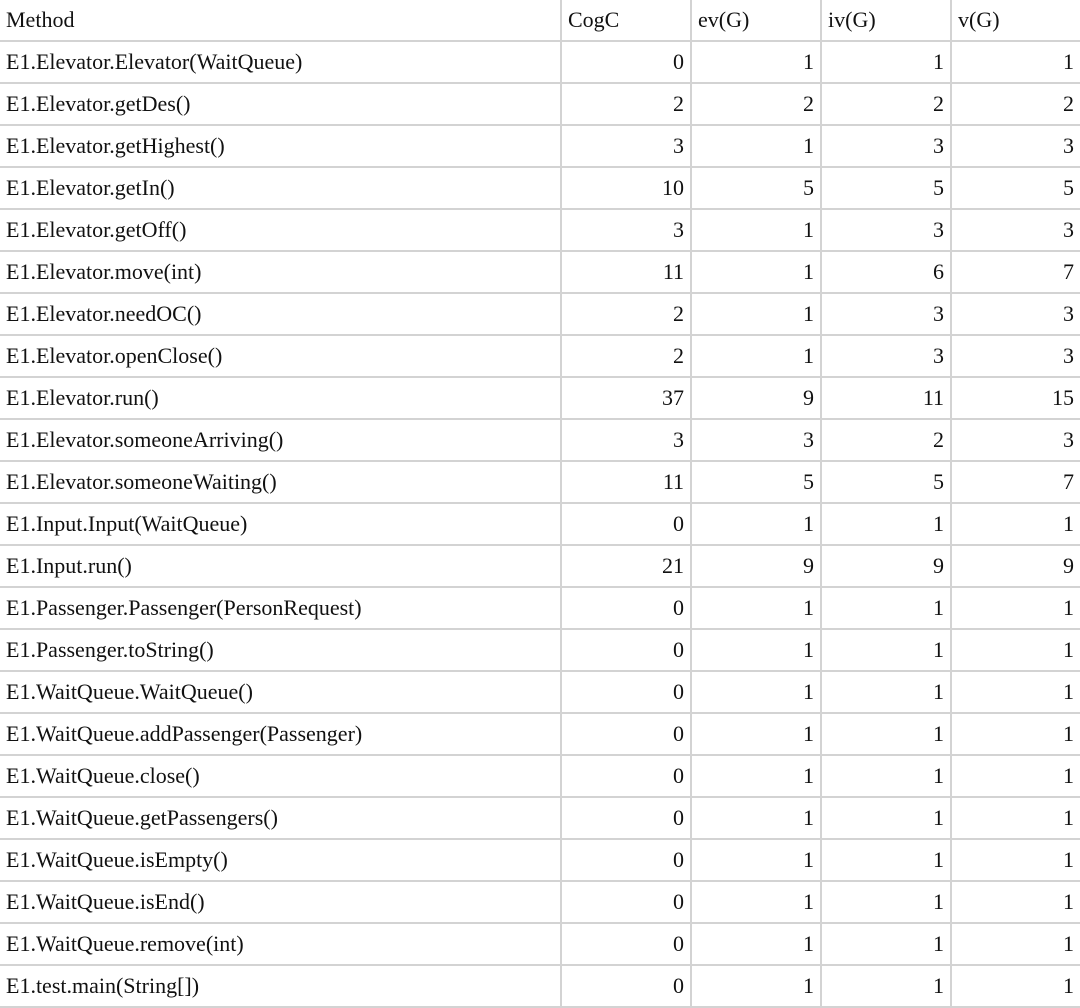  I want to click on cell-method: E1.Elevator.move(int), so click(281, 272).